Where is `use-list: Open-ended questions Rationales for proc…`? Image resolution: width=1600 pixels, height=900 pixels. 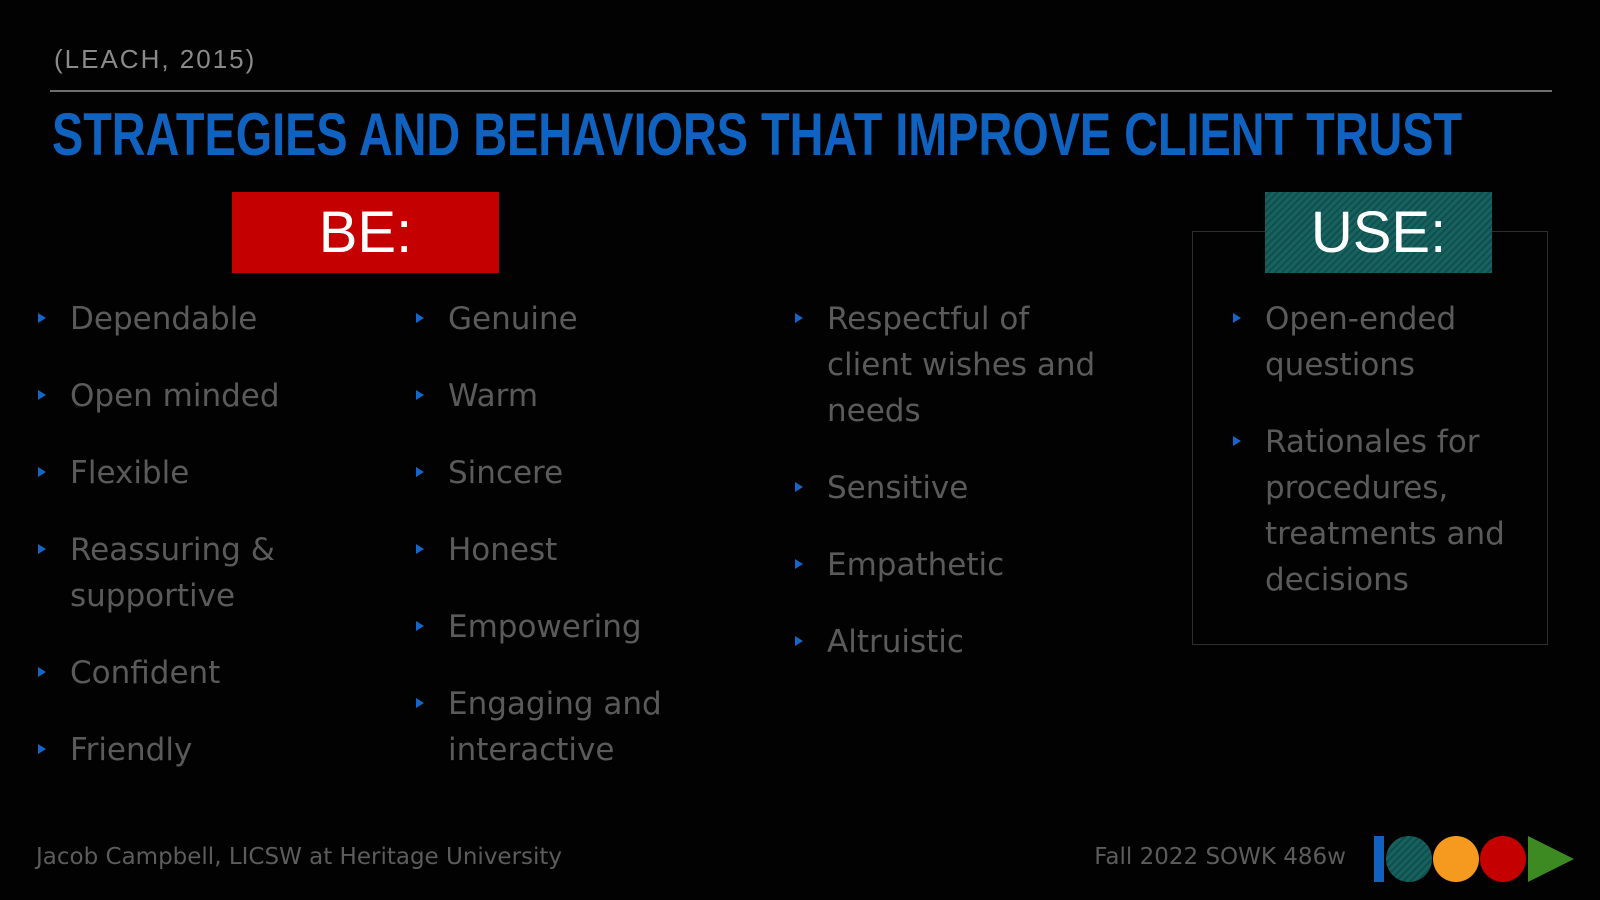
use-list: Open-ended questions Rationales for proc… is located at coordinates (1383, 449).